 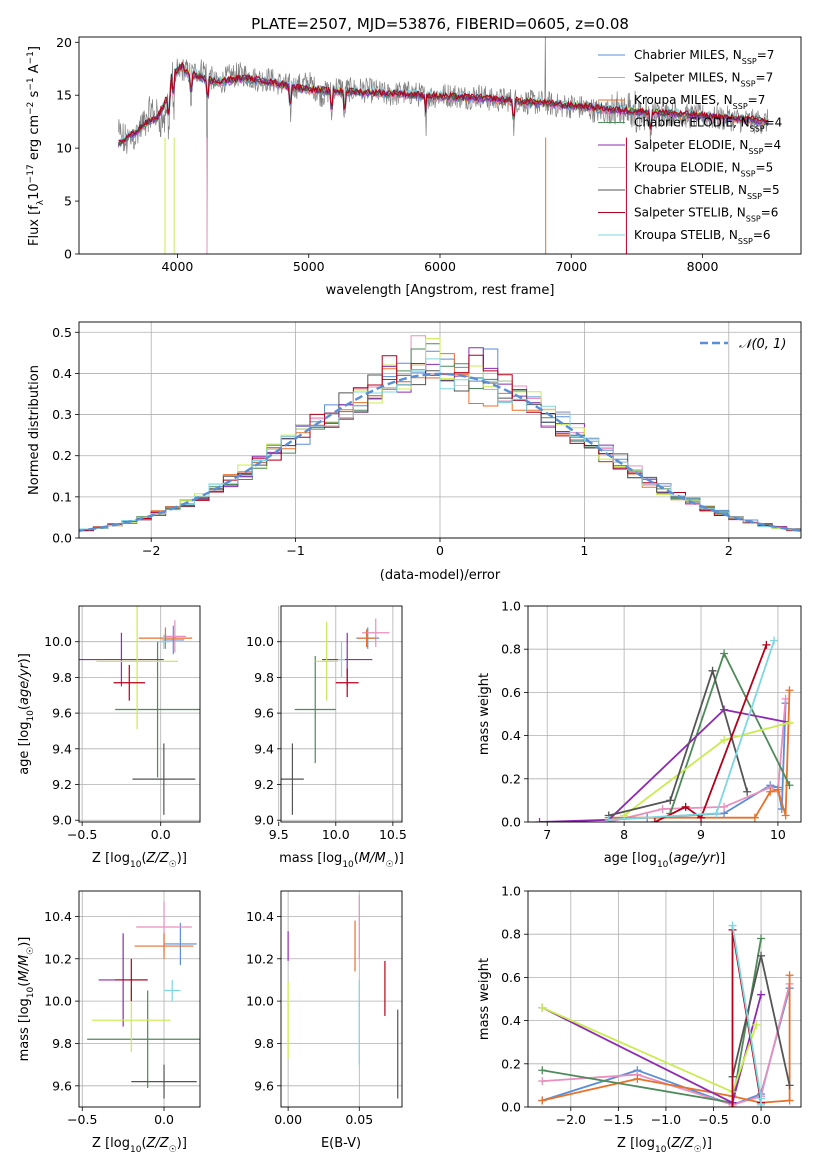 I want to click on y-tick-label: 10.4, so click(x=260, y=916).